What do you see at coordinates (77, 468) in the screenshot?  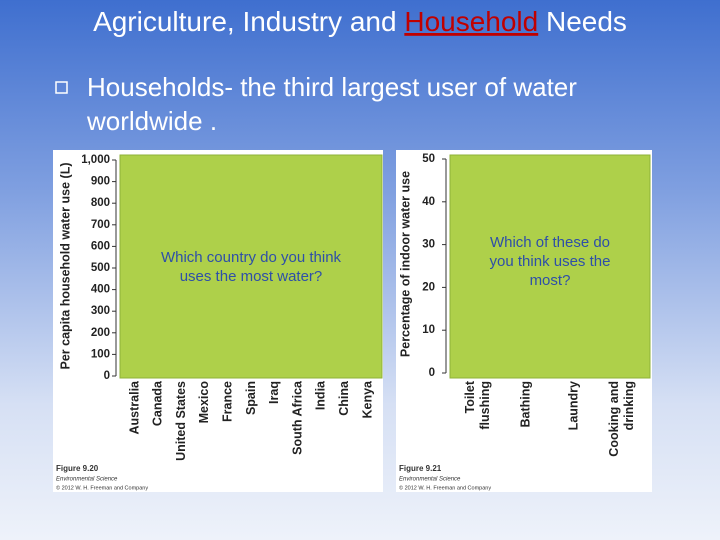 I see `figure-caption: Figure 9.20` at bounding box center [77, 468].